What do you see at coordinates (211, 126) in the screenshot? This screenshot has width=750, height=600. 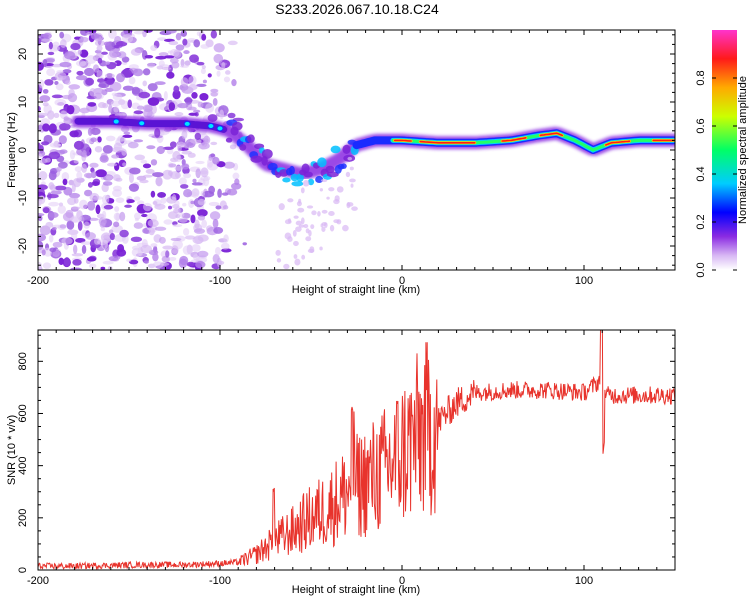 I see `ridge-left-hotspot` at bounding box center [211, 126].